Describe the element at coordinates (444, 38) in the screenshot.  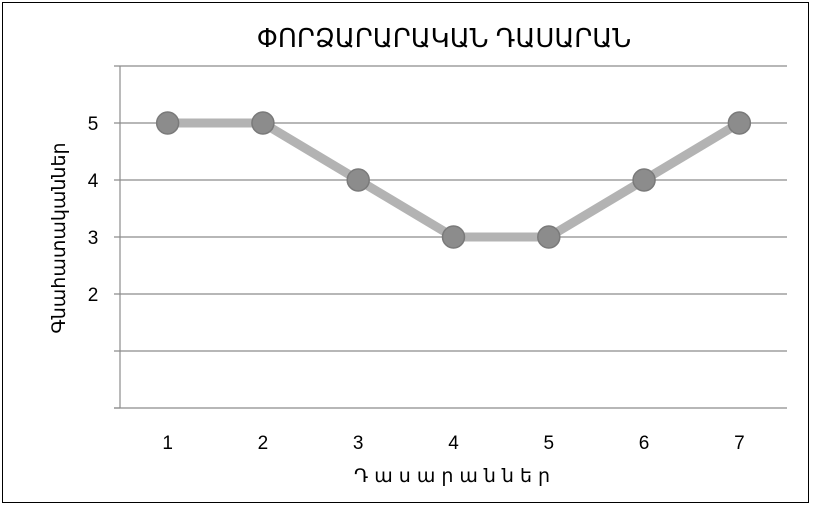
I see `chart-title: ՓՈՐՁԱՐԱՐԱԿԱՆ ԴԱՍԱՐԱՆ` at that location.